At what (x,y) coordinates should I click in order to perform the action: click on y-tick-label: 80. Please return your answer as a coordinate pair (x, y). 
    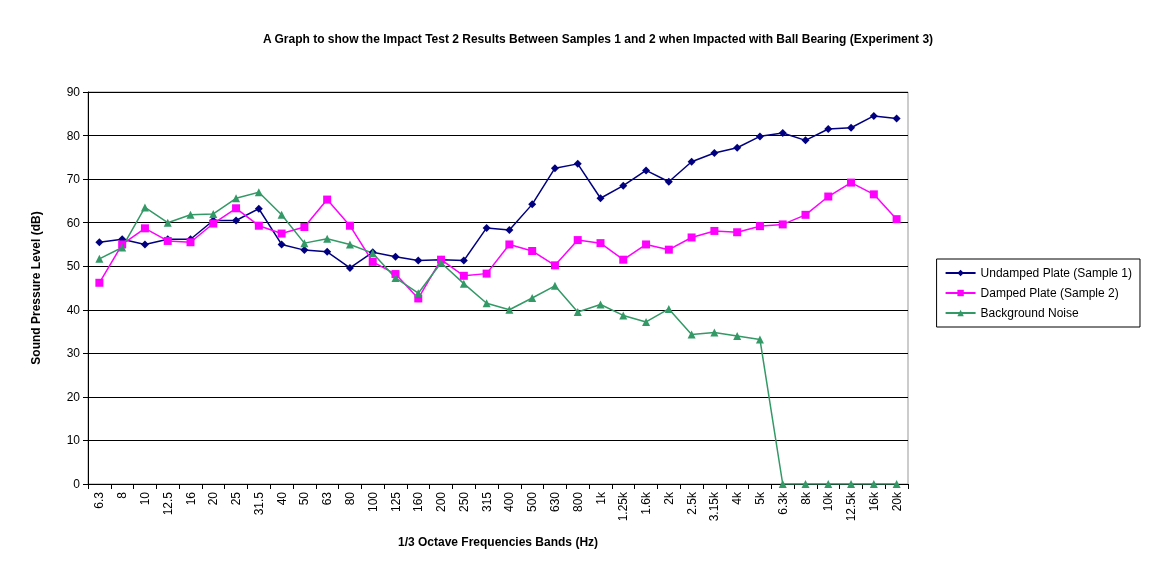
    Looking at the image, I should click on (73, 135).